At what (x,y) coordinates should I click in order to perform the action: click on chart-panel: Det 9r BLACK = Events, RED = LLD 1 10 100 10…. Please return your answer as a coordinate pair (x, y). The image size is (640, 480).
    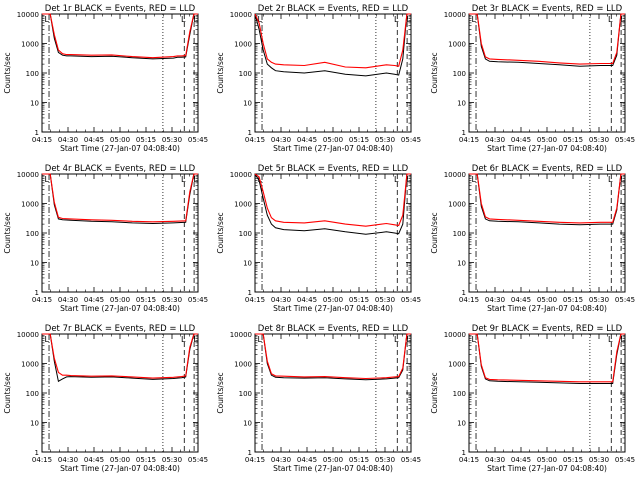
    Looking at the image, I should click on (532, 398).